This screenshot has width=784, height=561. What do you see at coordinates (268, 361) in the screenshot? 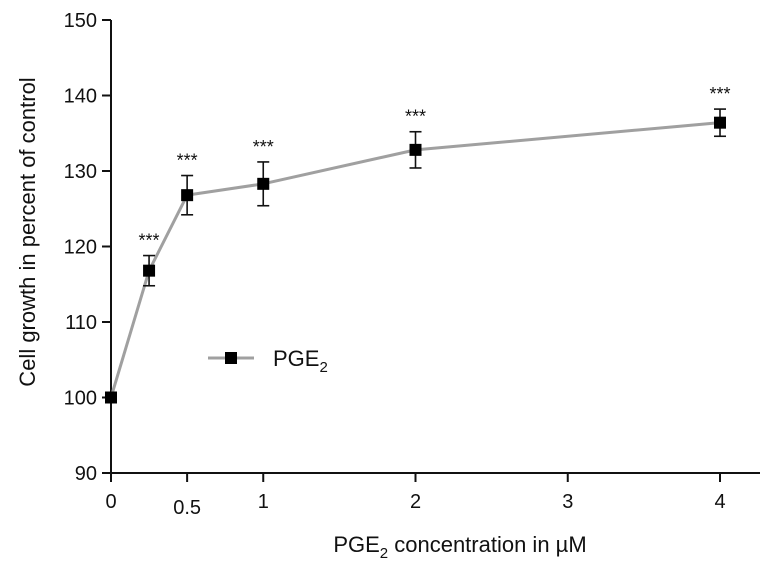
I see `legend: PGE2` at bounding box center [268, 361].